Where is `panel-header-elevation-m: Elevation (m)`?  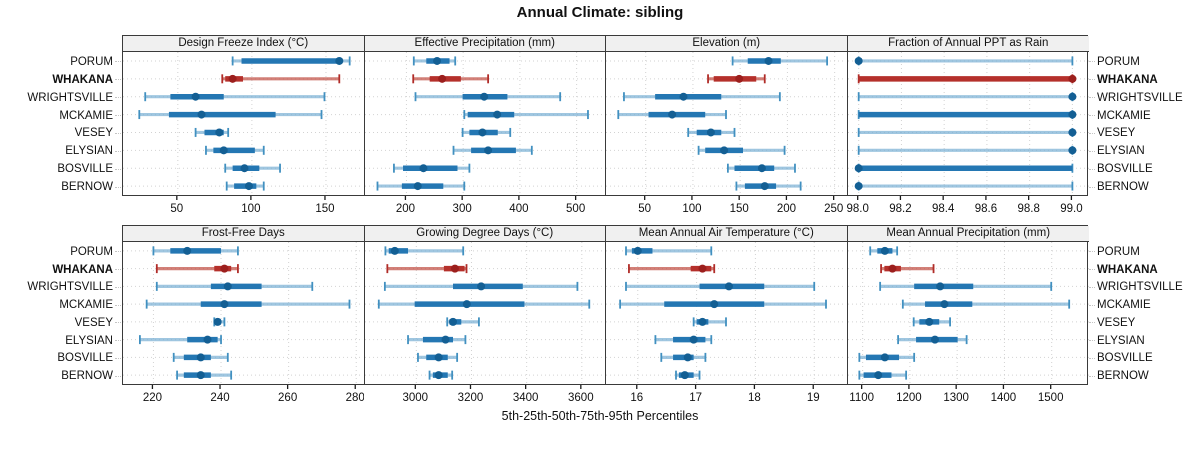
panel-header-elevation-m: Elevation (m) is located at coordinates (726, 44).